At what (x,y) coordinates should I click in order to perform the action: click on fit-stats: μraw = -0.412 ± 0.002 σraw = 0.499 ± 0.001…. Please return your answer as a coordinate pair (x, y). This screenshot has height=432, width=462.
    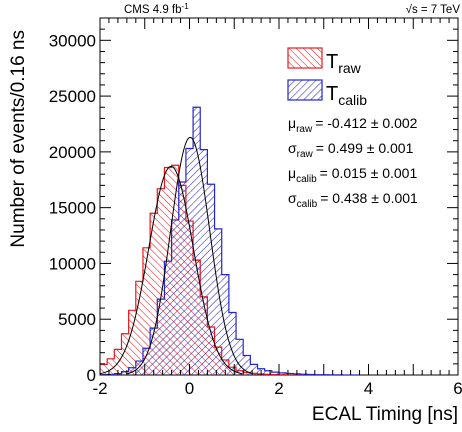
    Looking at the image, I should click on (353, 162).